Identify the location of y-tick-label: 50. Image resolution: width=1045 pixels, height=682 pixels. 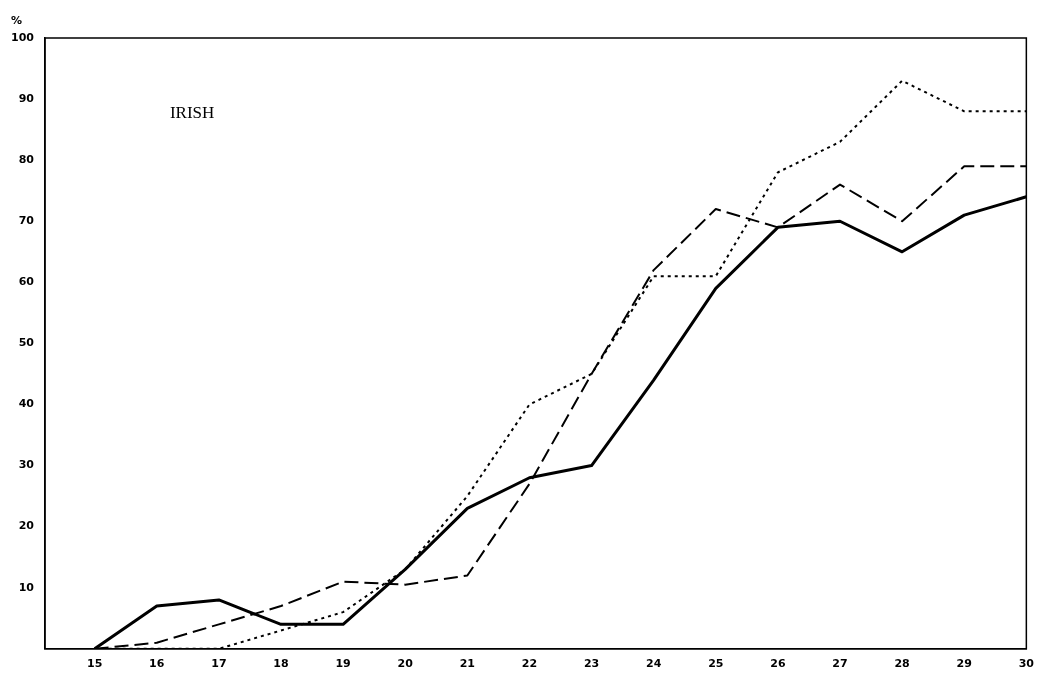
(26, 343).